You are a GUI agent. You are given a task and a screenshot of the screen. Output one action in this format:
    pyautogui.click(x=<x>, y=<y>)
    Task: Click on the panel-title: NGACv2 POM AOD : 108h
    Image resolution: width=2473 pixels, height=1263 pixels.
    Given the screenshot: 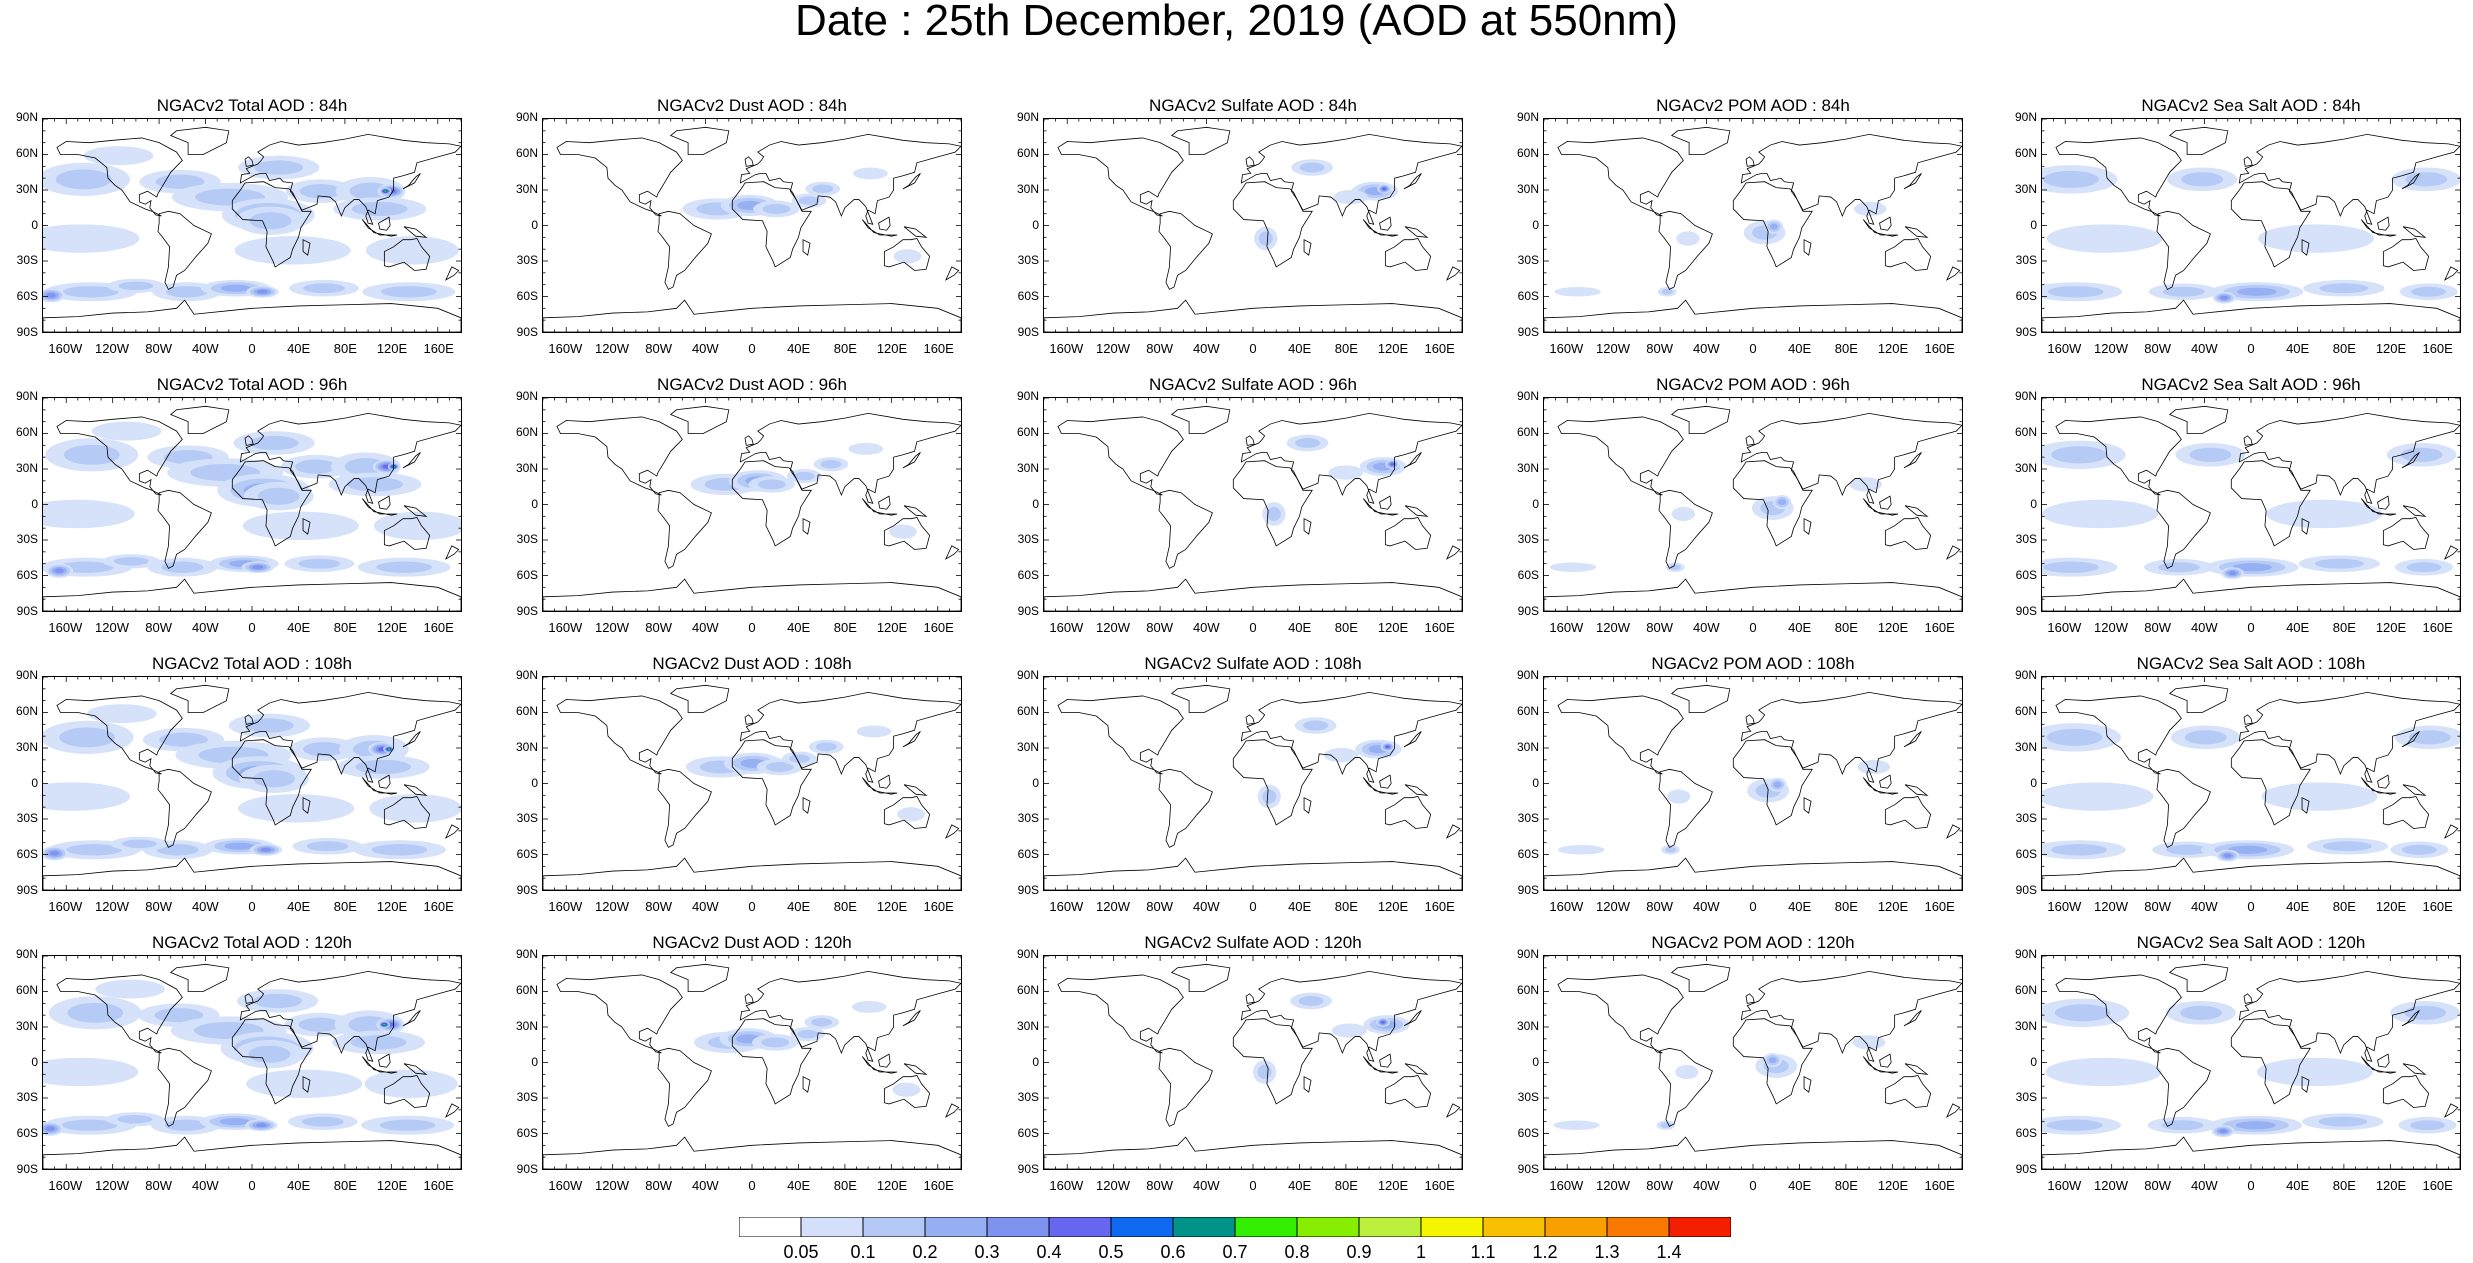 What is the action you would take?
    pyautogui.click(x=1753, y=663)
    